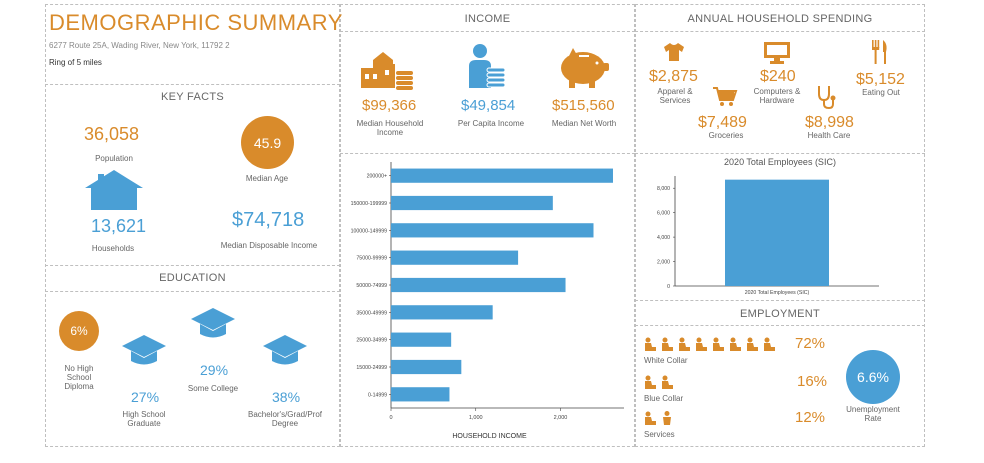  What do you see at coordinates (879, 52) in the screenshot?
I see `fork-knife-icon` at bounding box center [879, 52].